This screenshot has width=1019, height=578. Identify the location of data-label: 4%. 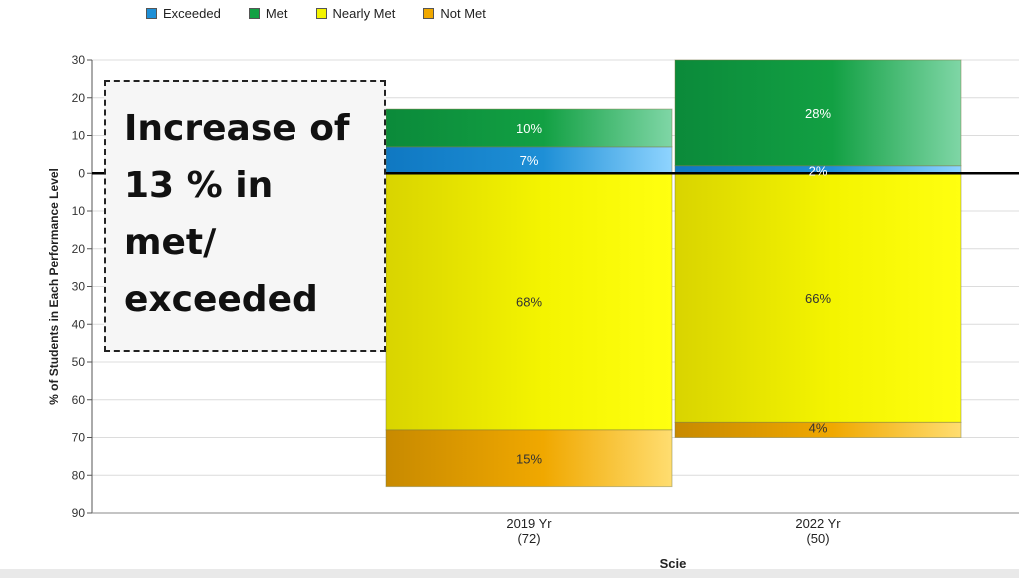
(818, 427).